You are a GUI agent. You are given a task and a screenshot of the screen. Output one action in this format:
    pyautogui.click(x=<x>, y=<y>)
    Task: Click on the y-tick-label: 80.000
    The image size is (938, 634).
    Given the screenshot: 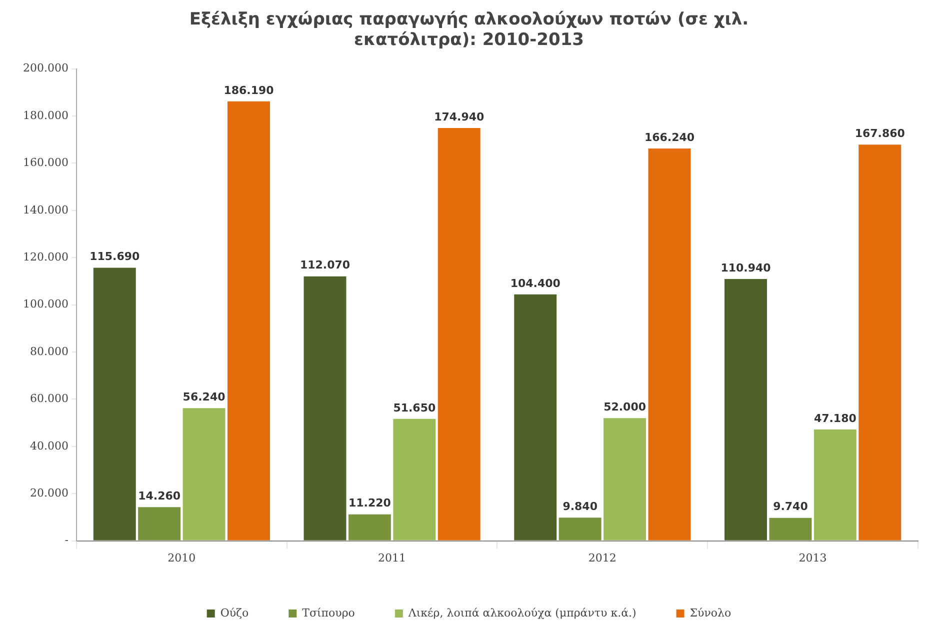 What is the action you would take?
    pyautogui.click(x=49, y=351)
    